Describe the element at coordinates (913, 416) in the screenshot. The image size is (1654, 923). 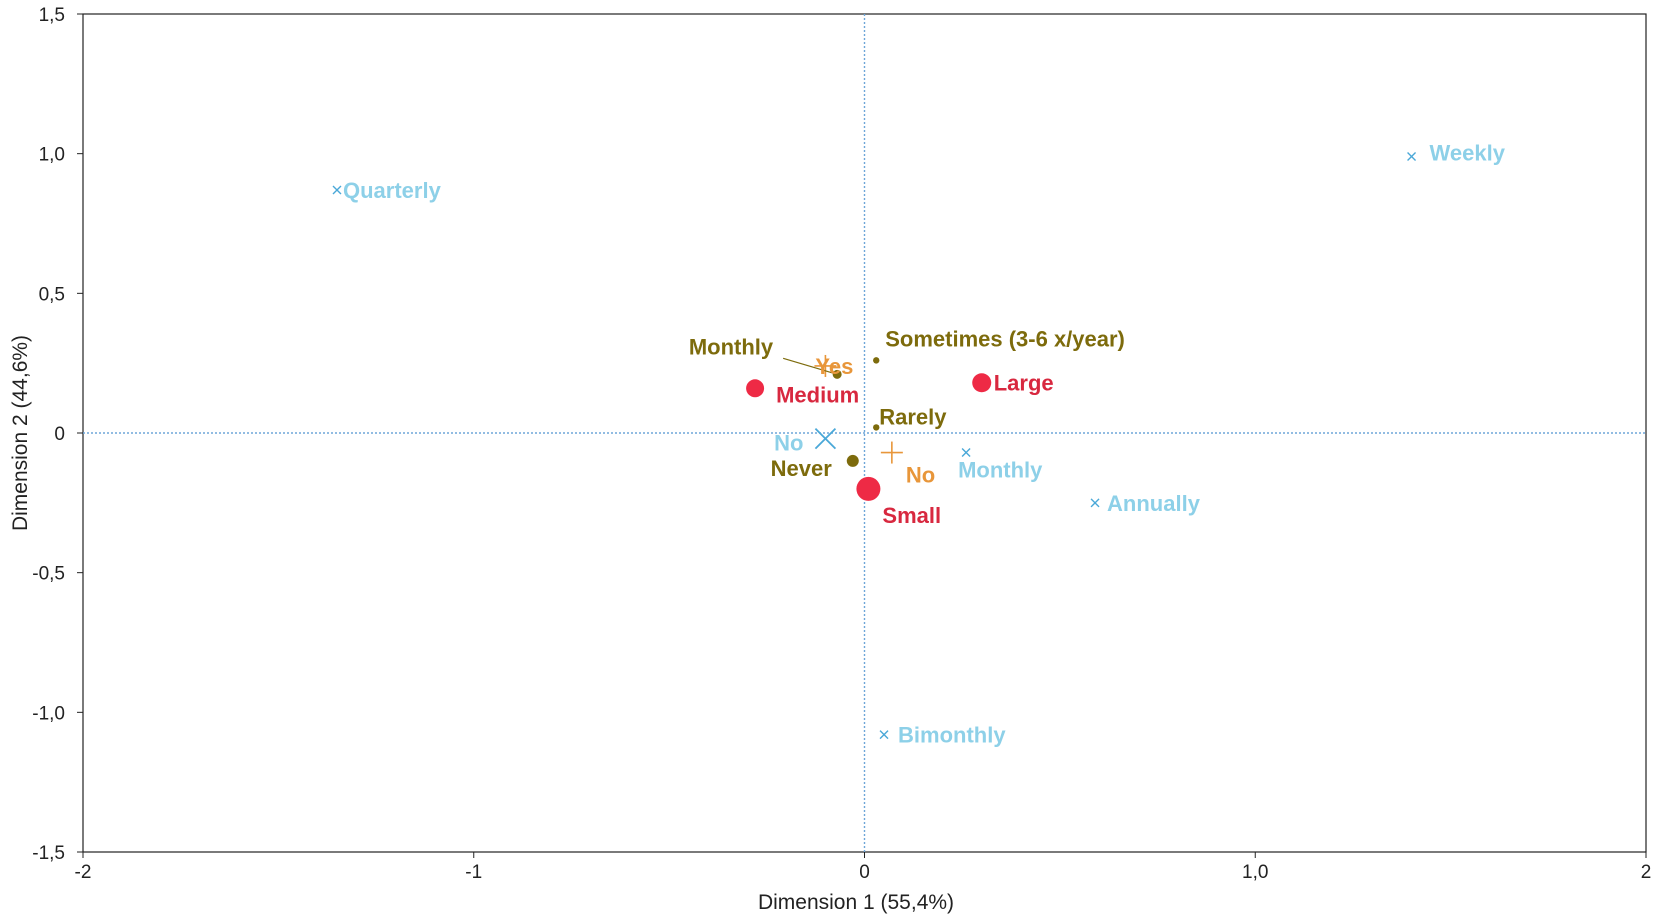
I see `occurrence-rarely-label: Rarely` at that location.